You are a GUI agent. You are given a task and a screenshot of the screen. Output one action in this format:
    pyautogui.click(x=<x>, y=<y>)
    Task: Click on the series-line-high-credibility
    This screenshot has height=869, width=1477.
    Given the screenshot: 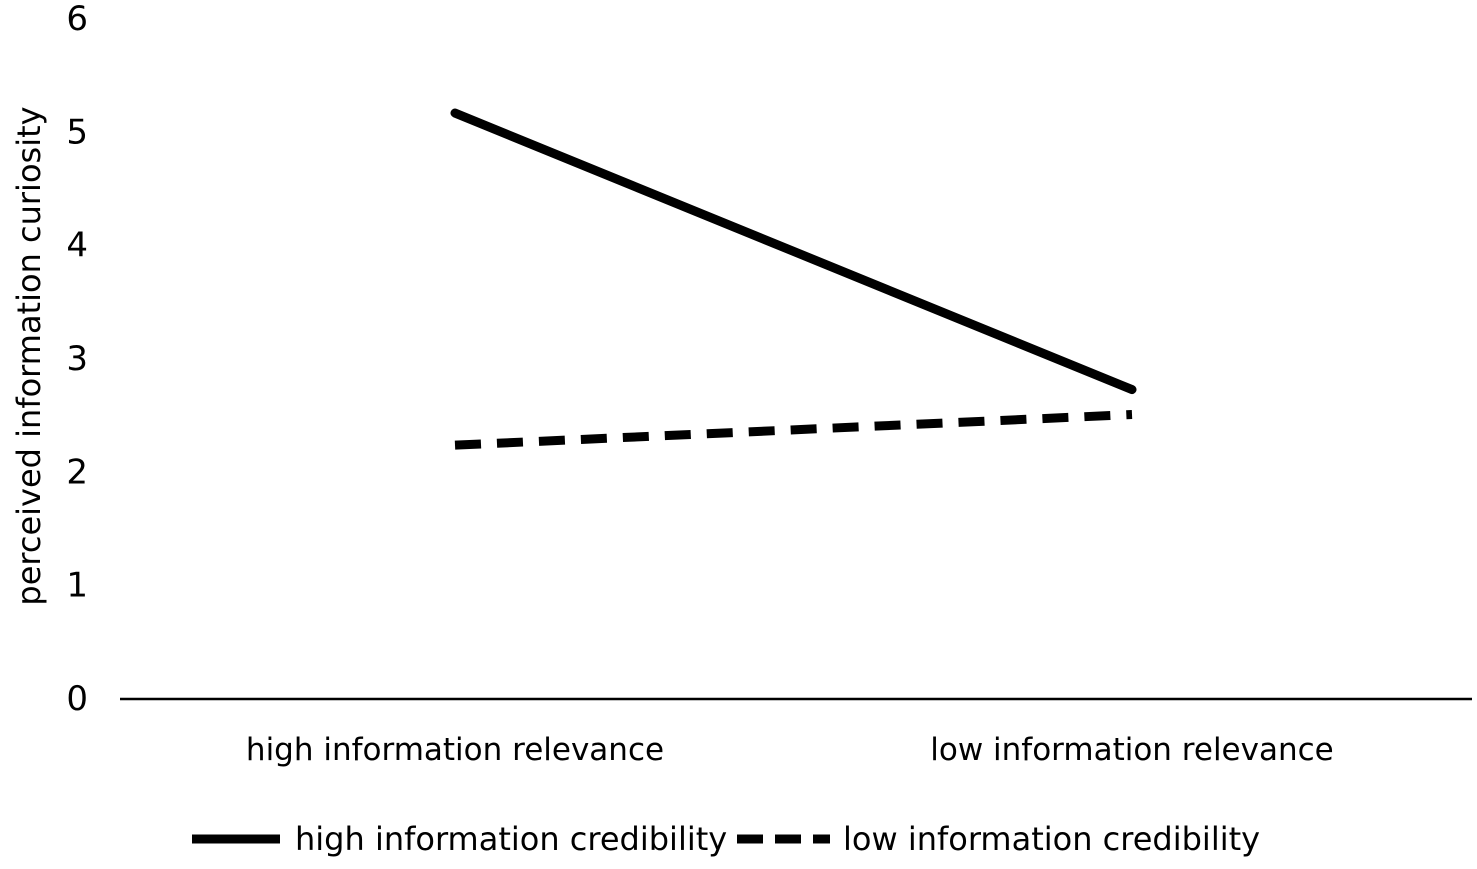 What is the action you would take?
    pyautogui.click(x=793, y=251)
    